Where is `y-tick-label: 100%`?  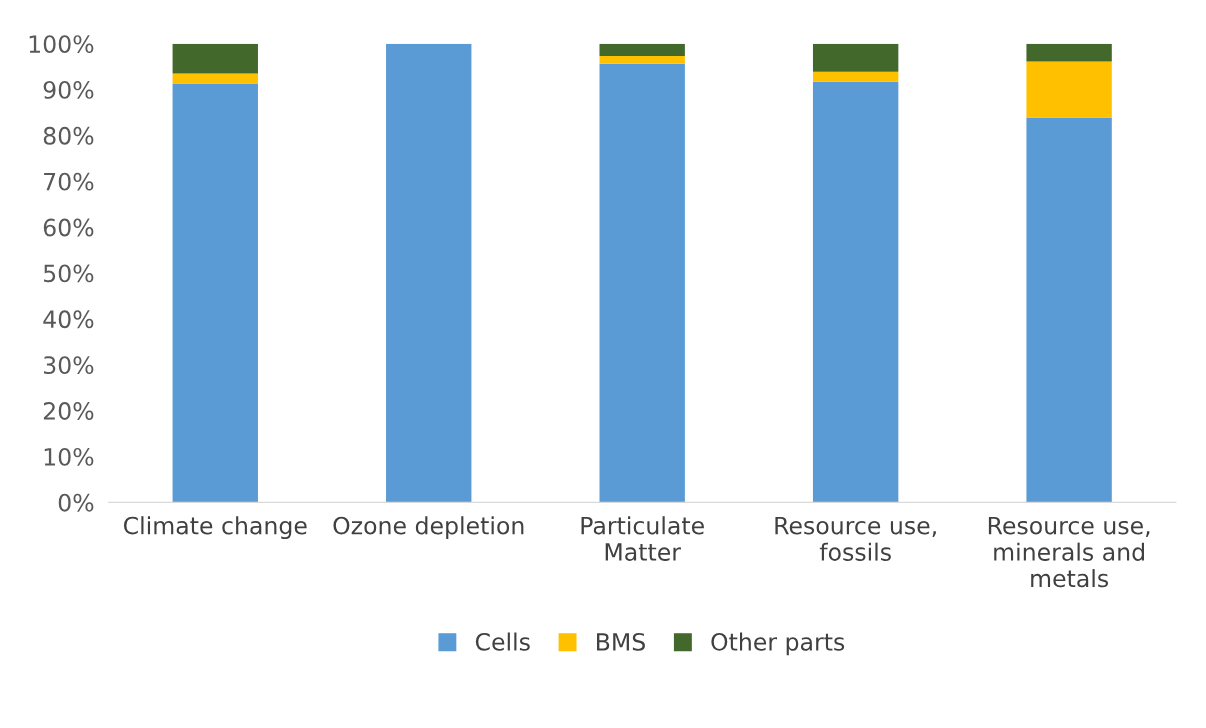
y-tick-label: 100% is located at coordinates (61, 44).